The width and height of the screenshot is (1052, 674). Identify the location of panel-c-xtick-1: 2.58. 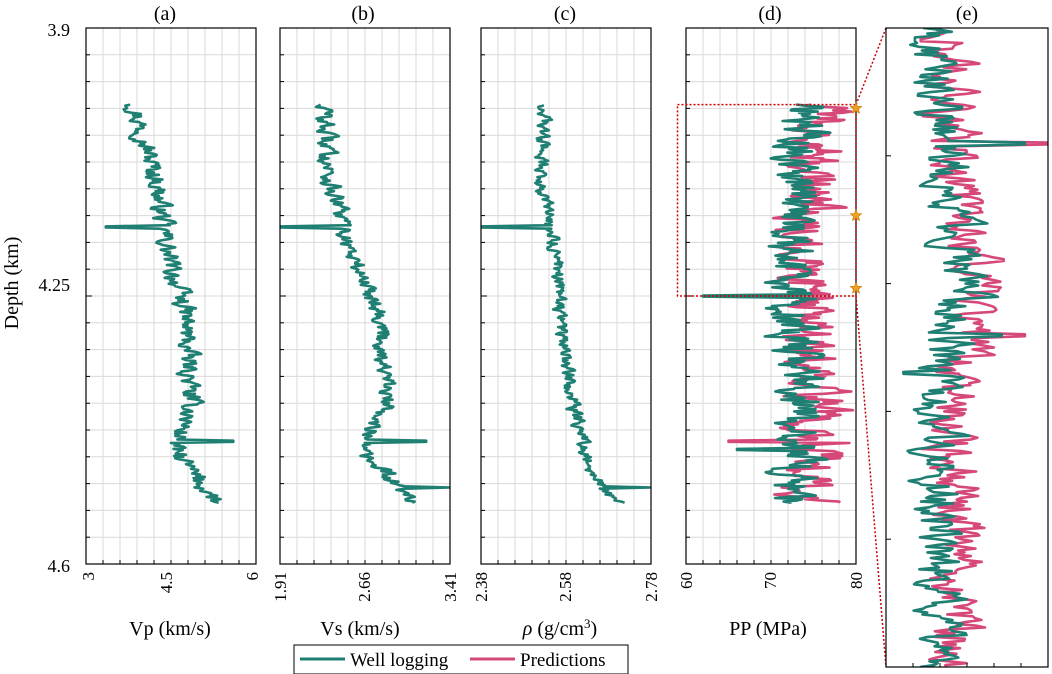
(565, 587).